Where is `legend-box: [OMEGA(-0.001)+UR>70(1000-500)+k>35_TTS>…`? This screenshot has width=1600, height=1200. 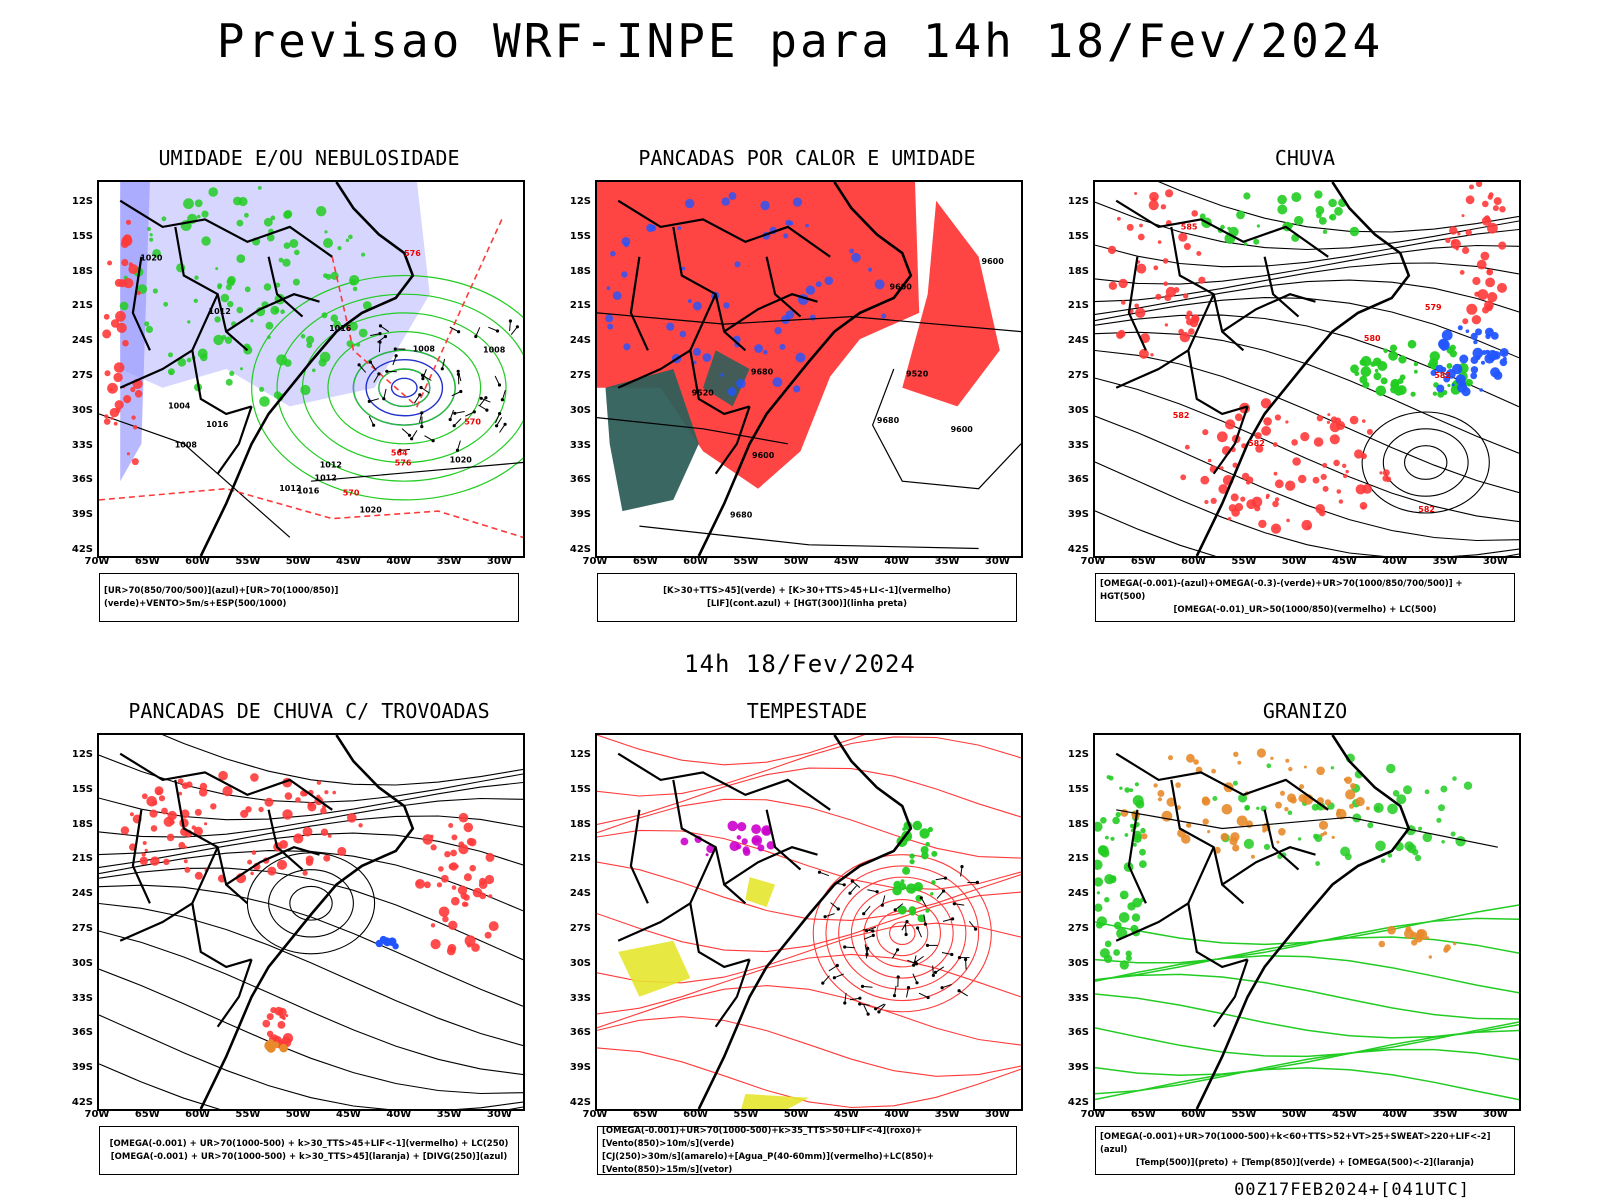 legend-box: [OMEGA(-0.001)+UR>70(1000-500)+k>35_TTS>… is located at coordinates (807, 1150).